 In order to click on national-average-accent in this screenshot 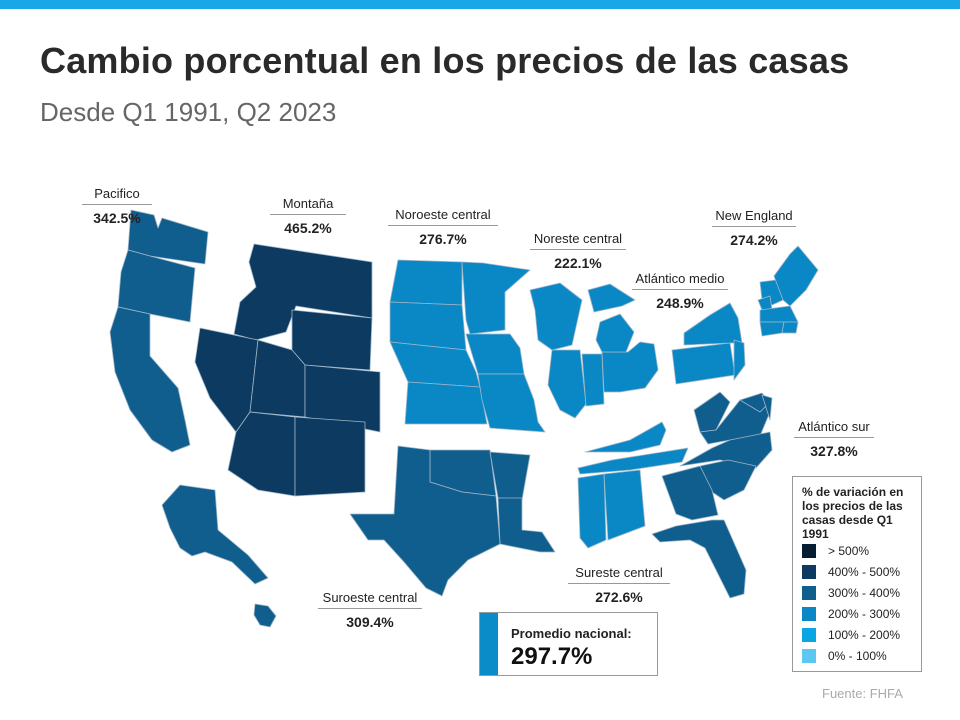, I will do `click(489, 644)`.